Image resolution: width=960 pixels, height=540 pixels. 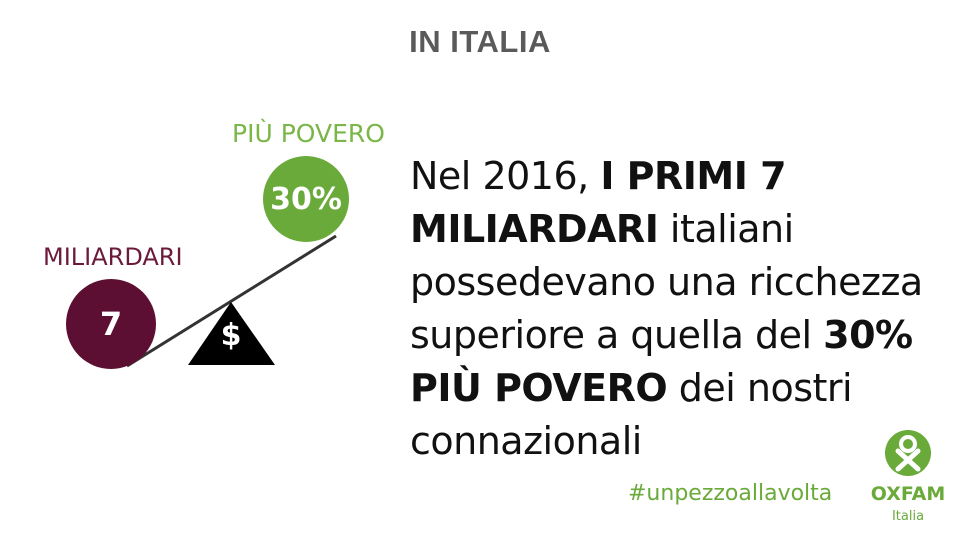 I want to click on seesaw-illustration, so click(x=231, y=301).